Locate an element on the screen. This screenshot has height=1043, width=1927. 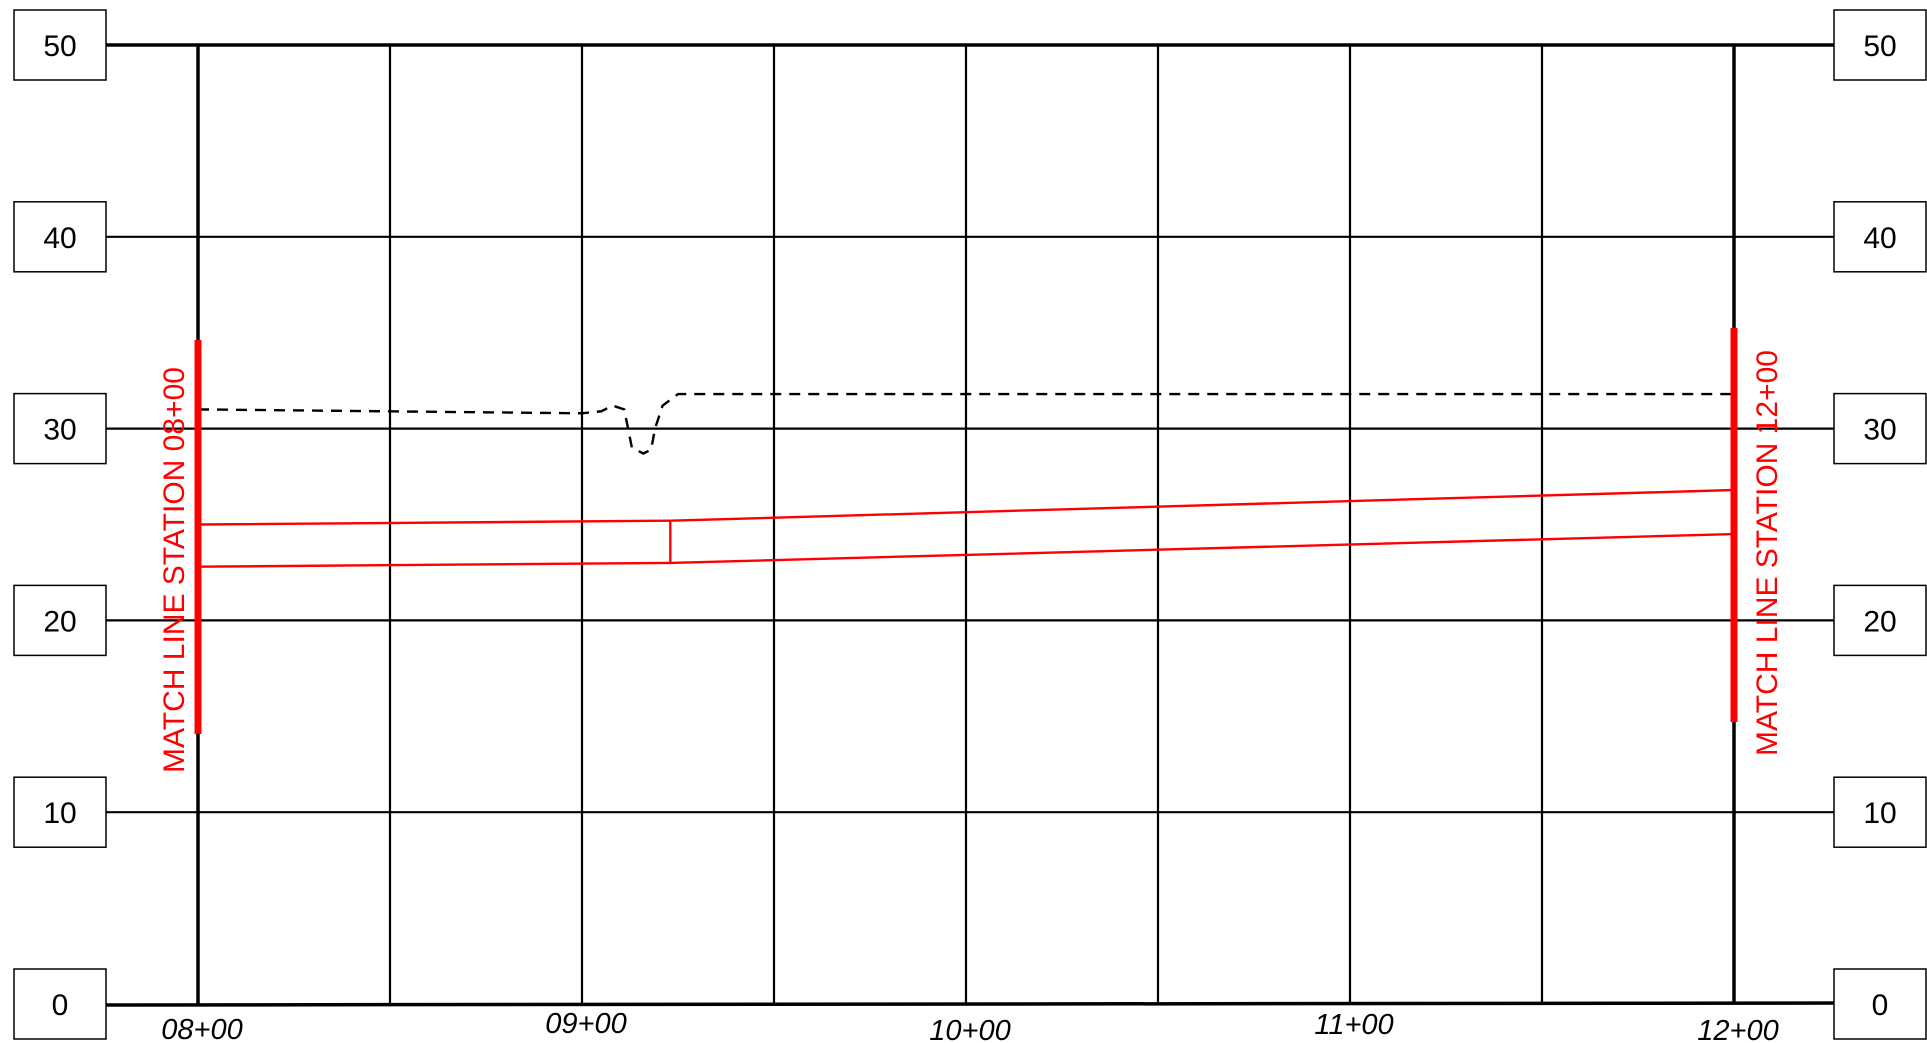
elevation-label-right: 30 is located at coordinates (1879, 430).